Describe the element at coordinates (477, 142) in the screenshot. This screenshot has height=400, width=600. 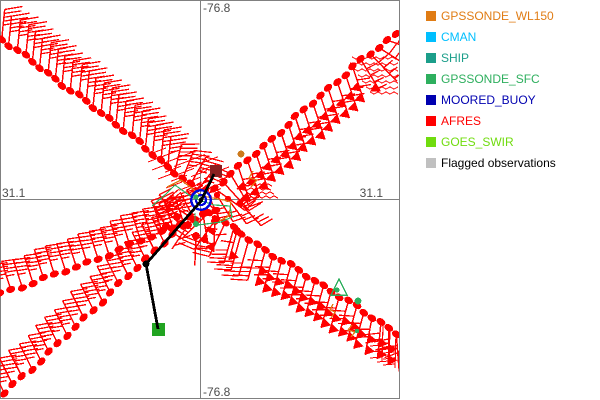
I see `svg-text: GOES_SWIR` at that location.